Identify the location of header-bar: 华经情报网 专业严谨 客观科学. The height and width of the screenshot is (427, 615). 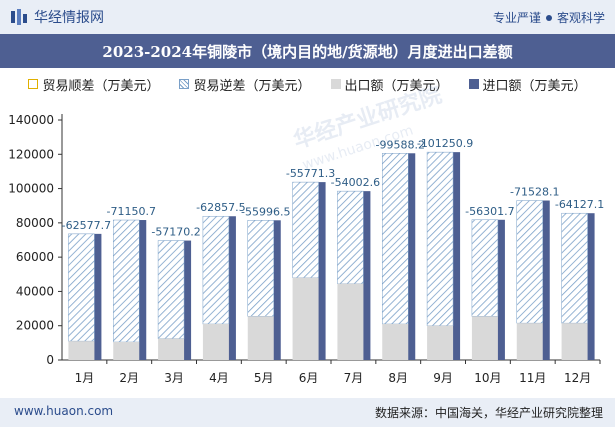
(307, 17).